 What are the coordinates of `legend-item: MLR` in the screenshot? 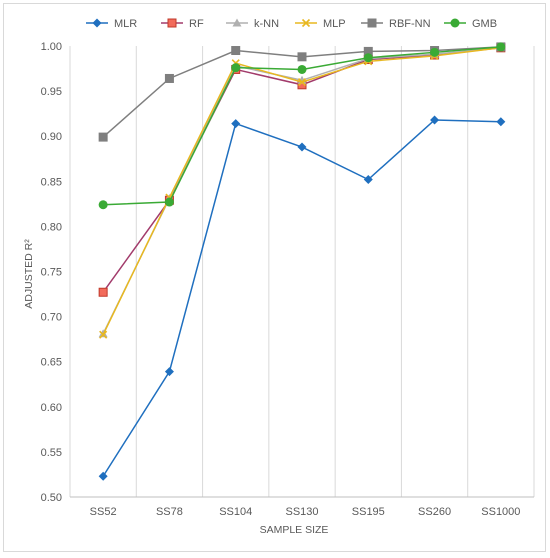 It's located at (111, 24).